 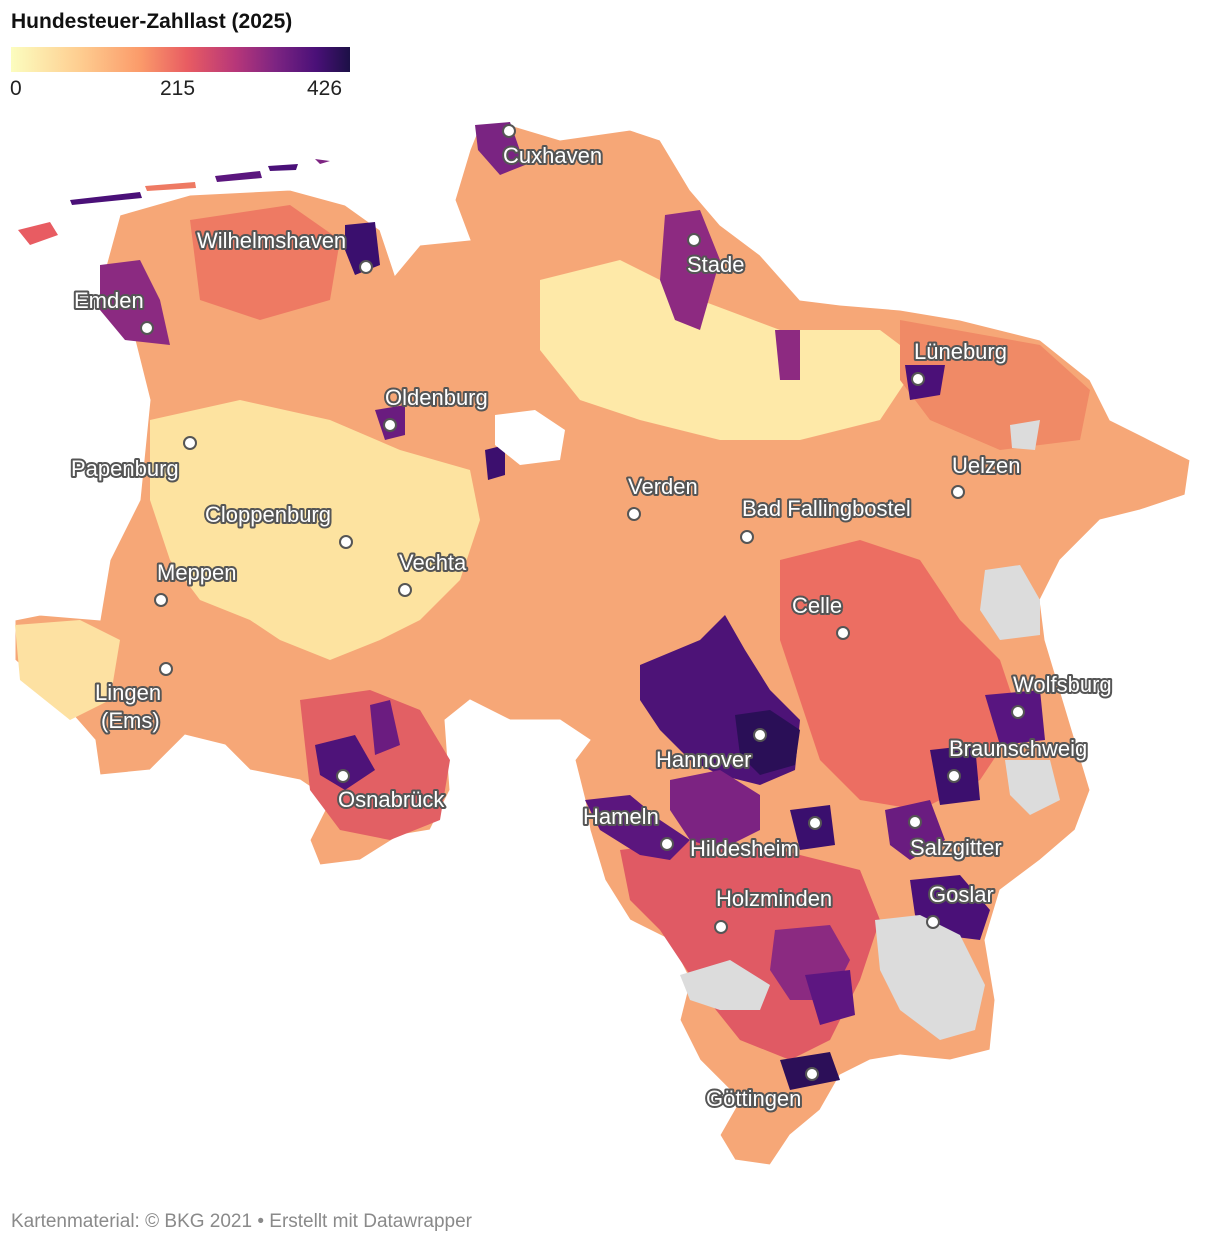 I want to click on city-label: Salzgitter, so click(x=956, y=847).